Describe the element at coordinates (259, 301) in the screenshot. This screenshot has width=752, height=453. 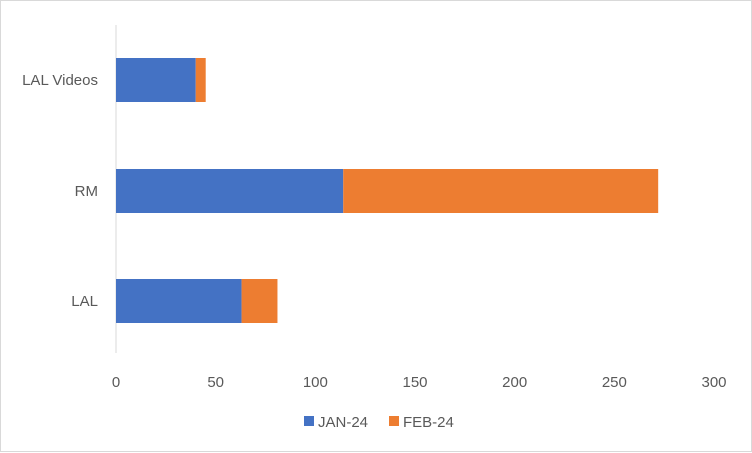
I see `bar-feb-24-lal` at that location.